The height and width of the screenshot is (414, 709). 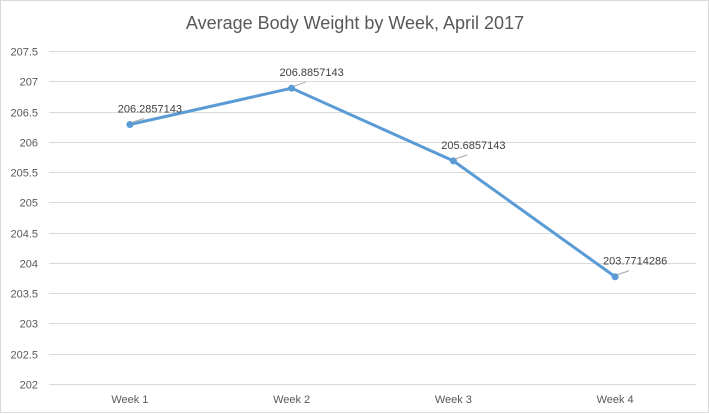 I want to click on x-axis-ticks: Week 1 Week 2 Week 3 Week 4, so click(x=372, y=400).